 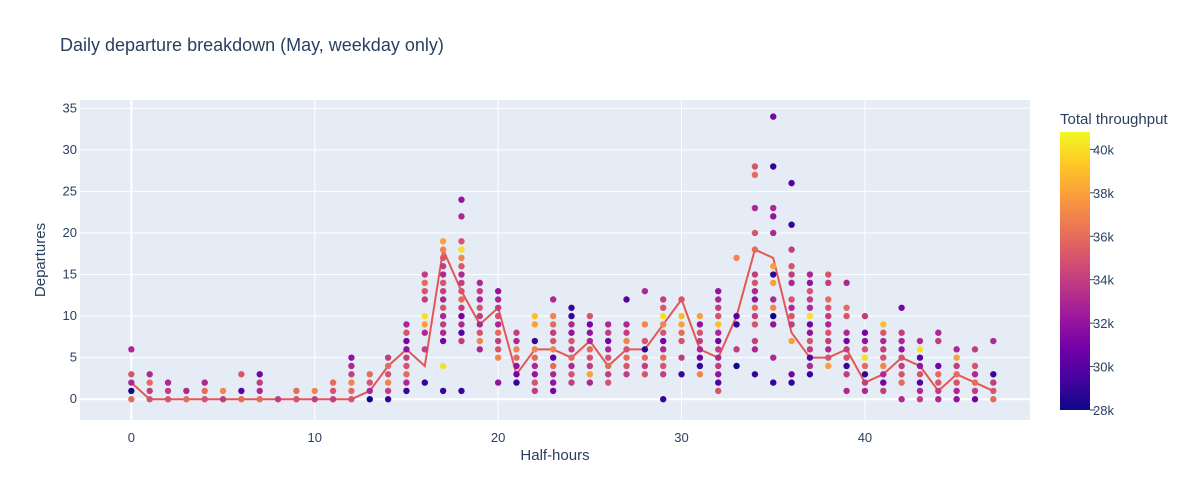 I want to click on colorbar-tick-label: 34k, so click(x=1103, y=280).